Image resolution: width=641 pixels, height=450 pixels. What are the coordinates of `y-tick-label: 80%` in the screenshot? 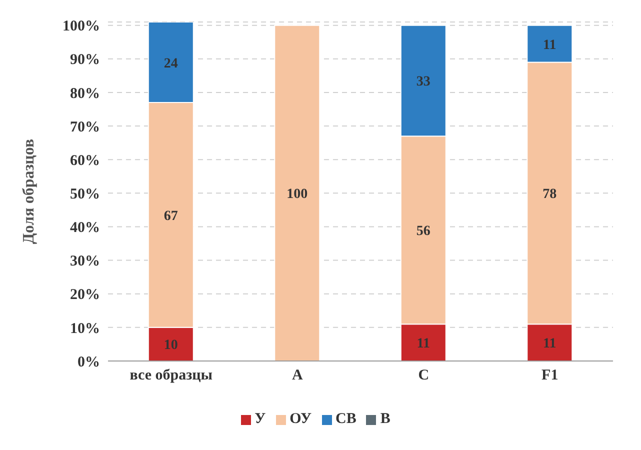 It's located at (85, 94).